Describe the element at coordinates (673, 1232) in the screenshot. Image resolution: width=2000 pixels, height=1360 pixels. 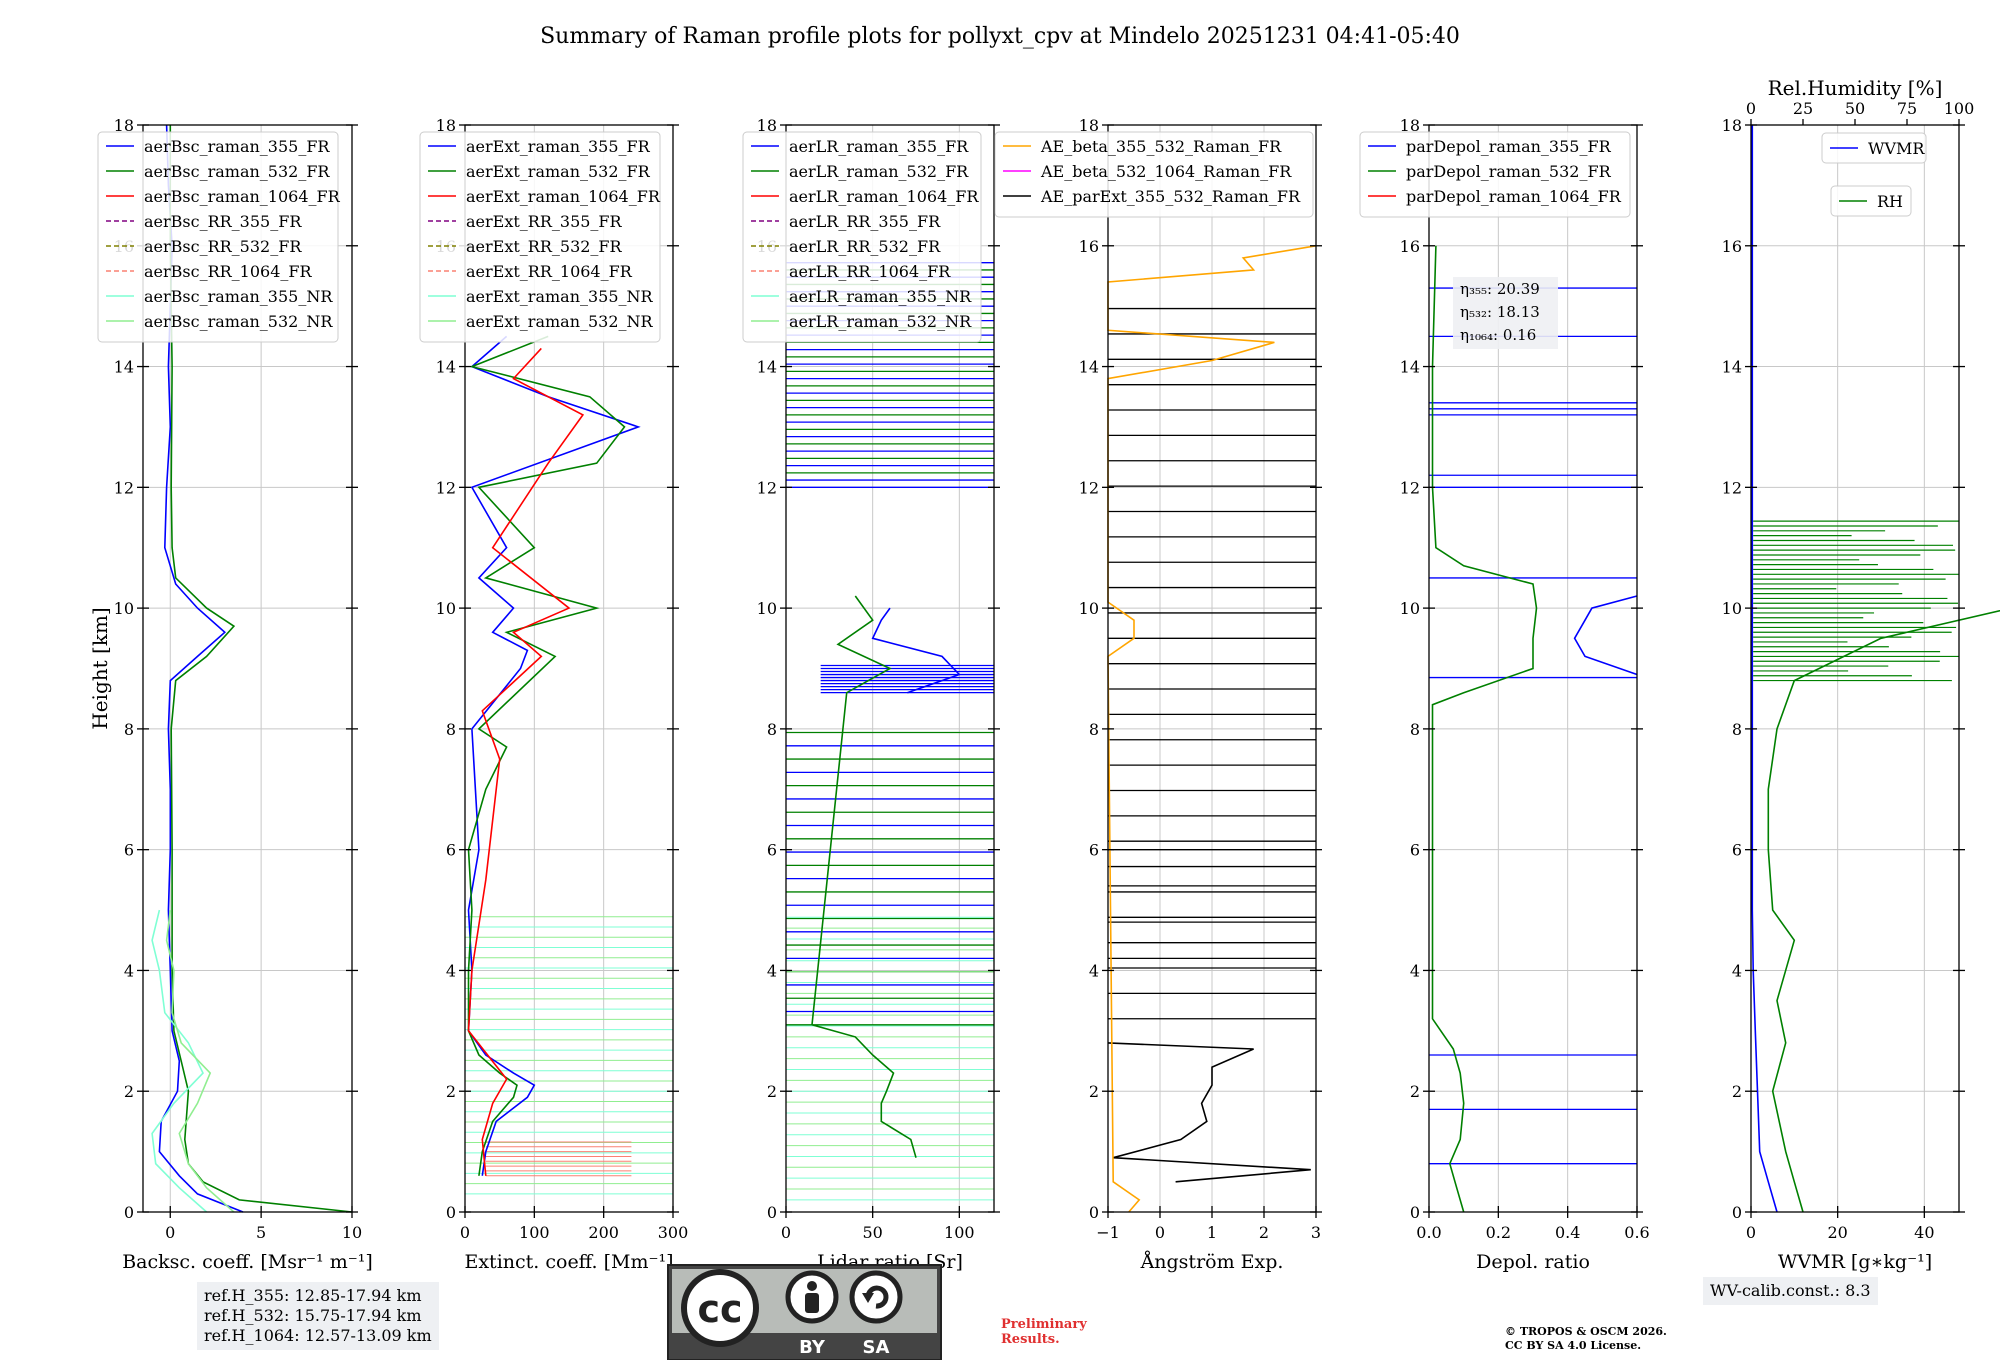
I see `x-tick-label: 300` at that location.